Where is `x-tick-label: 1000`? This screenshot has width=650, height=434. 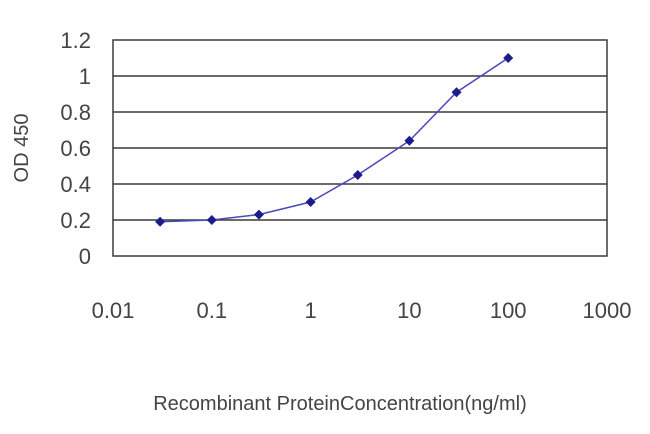 x-tick-label: 1000 is located at coordinates (607, 310).